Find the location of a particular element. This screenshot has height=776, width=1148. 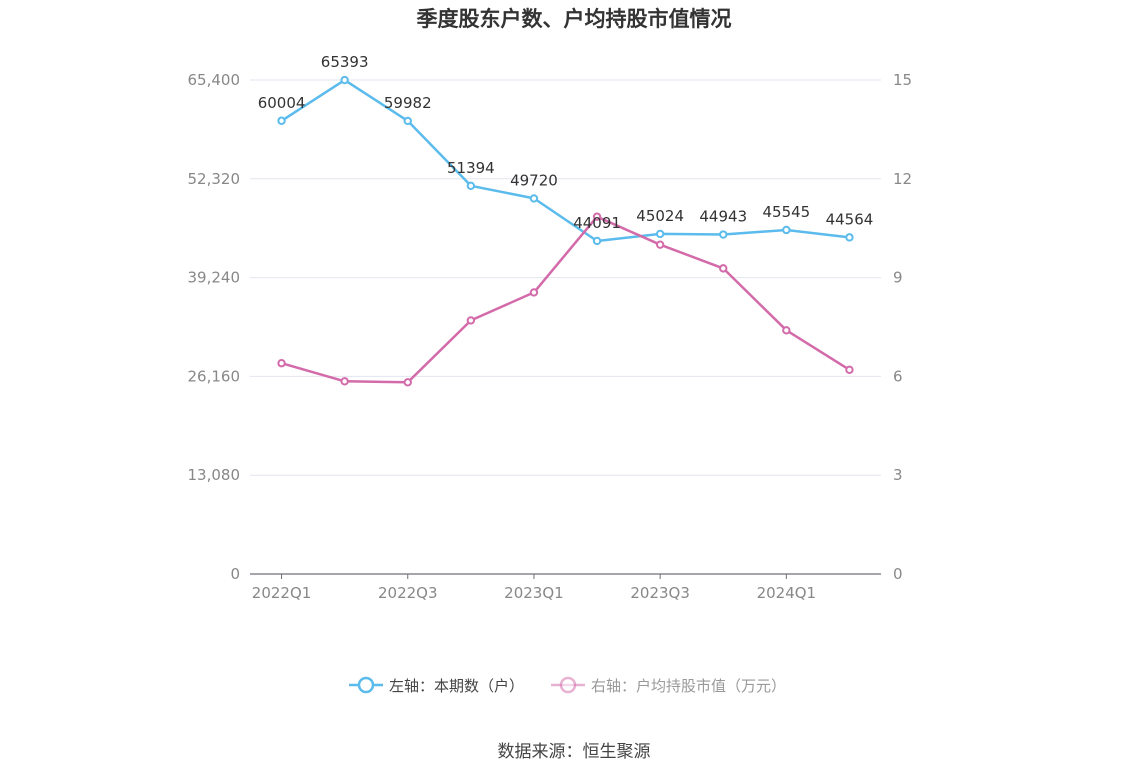

chart-title: 季度股东户数、户均持股市值情况 is located at coordinates (574, 19).